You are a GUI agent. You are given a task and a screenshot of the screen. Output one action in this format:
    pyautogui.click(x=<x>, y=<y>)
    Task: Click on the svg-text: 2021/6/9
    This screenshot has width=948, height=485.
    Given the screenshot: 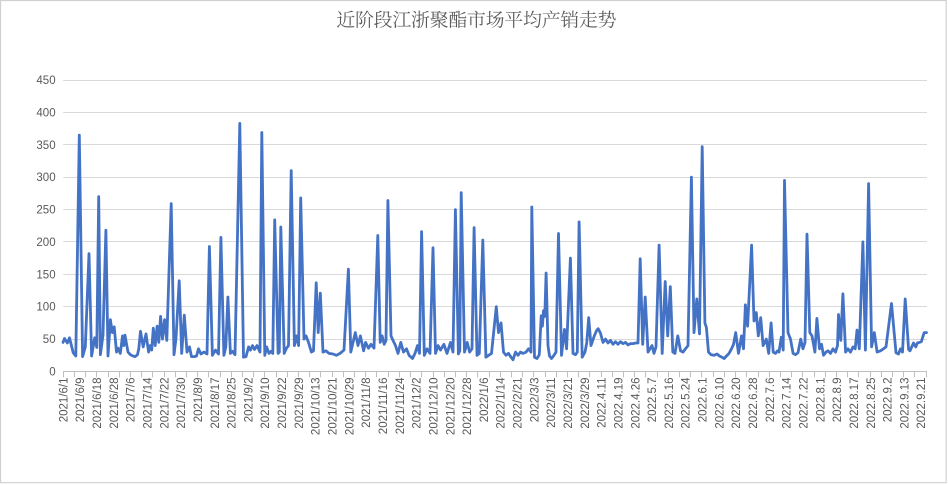 What is the action you would take?
    pyautogui.click(x=81, y=400)
    